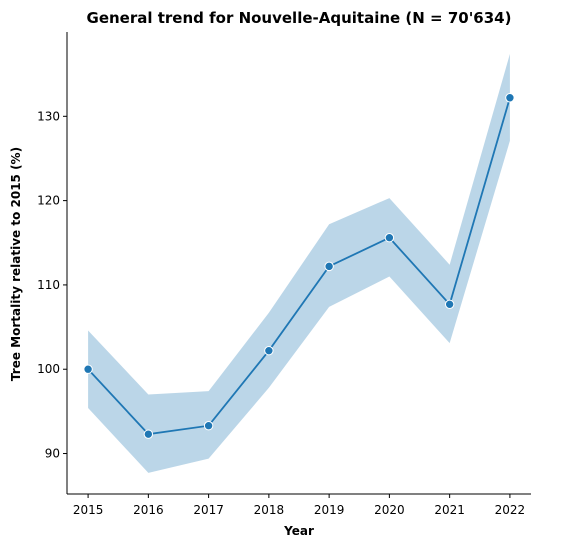 The image size is (565, 547). What do you see at coordinates (269, 510) in the screenshot?
I see `x-tick-label: 2018` at bounding box center [269, 510].